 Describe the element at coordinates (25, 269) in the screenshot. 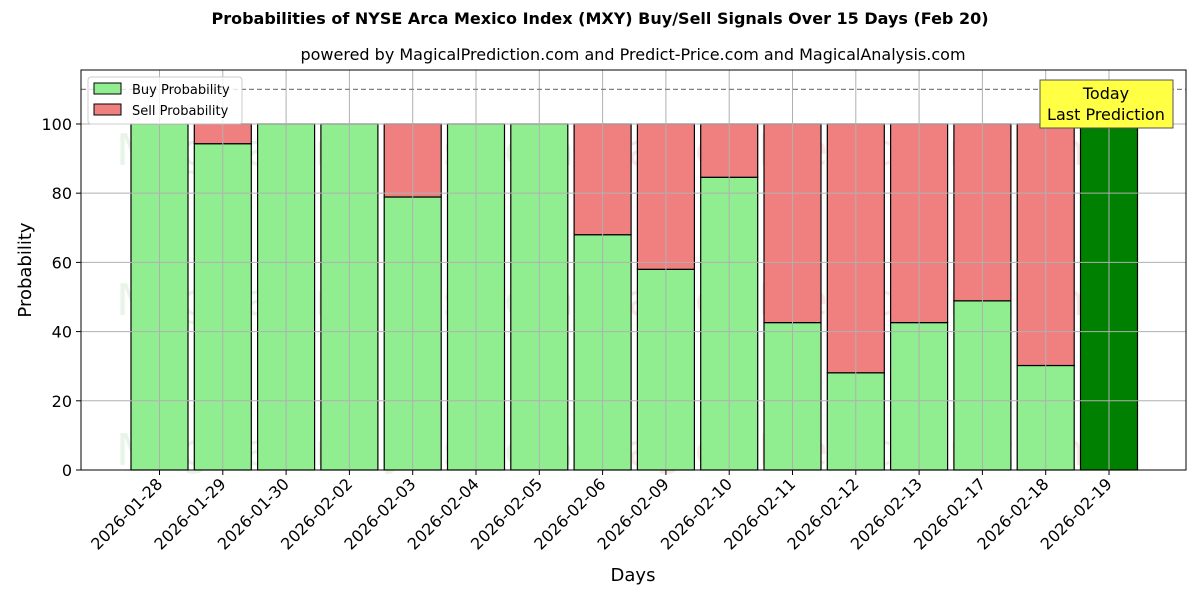

I see `y-axis-label: Probability` at that location.